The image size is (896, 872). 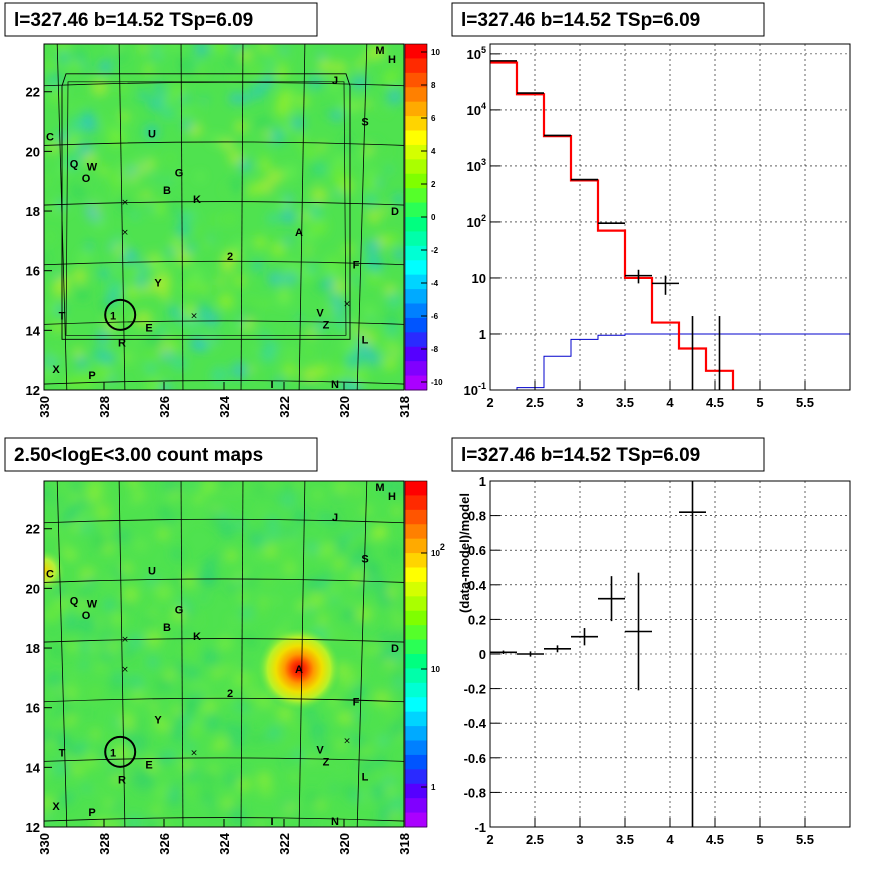 What do you see at coordinates (125, 203) in the screenshot?
I see `tl-source-cross: ×` at bounding box center [125, 203].